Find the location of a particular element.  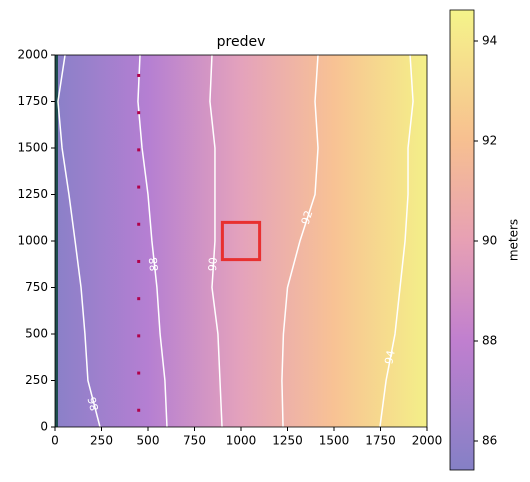

colorbar-tick-label: 92 is located at coordinates (489, 141).